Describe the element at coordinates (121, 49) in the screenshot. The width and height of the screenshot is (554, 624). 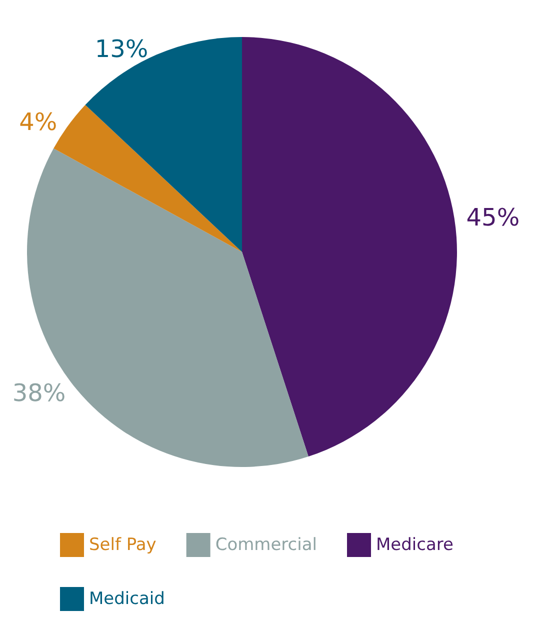
I see `data-label: 13%` at that location.